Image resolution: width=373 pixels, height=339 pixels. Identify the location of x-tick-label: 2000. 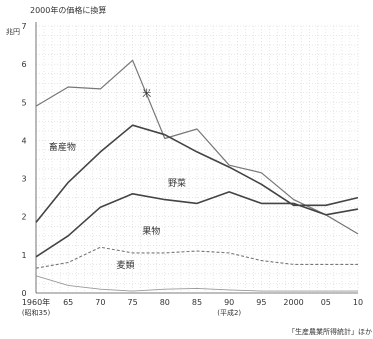
(293, 302).